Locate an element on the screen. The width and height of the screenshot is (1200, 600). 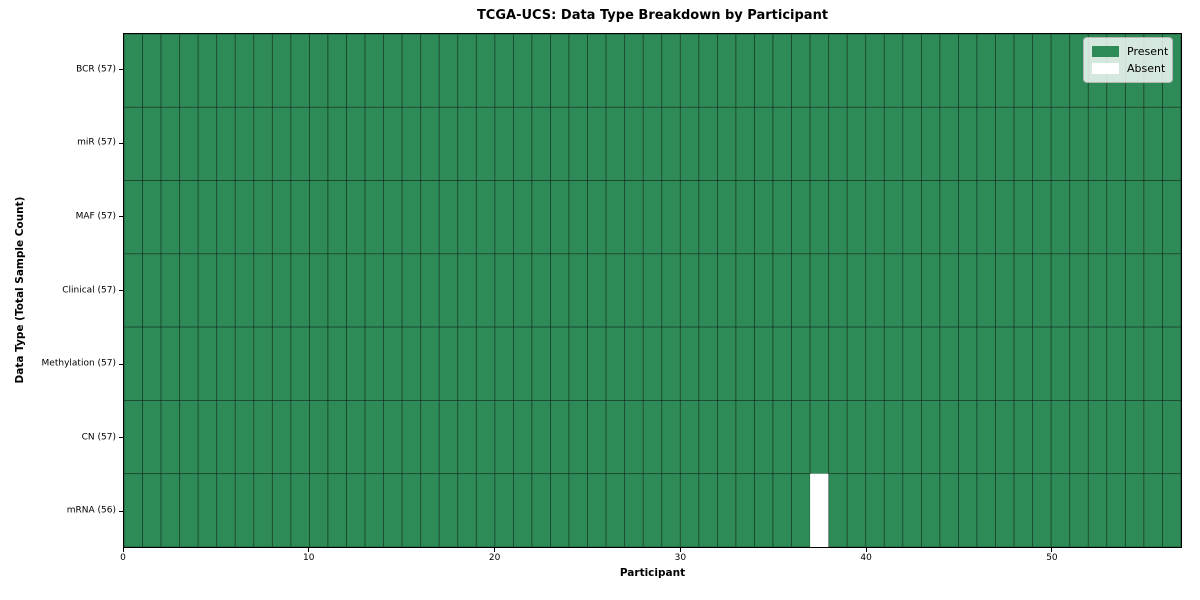
x-tick-label: 10 is located at coordinates (309, 558).